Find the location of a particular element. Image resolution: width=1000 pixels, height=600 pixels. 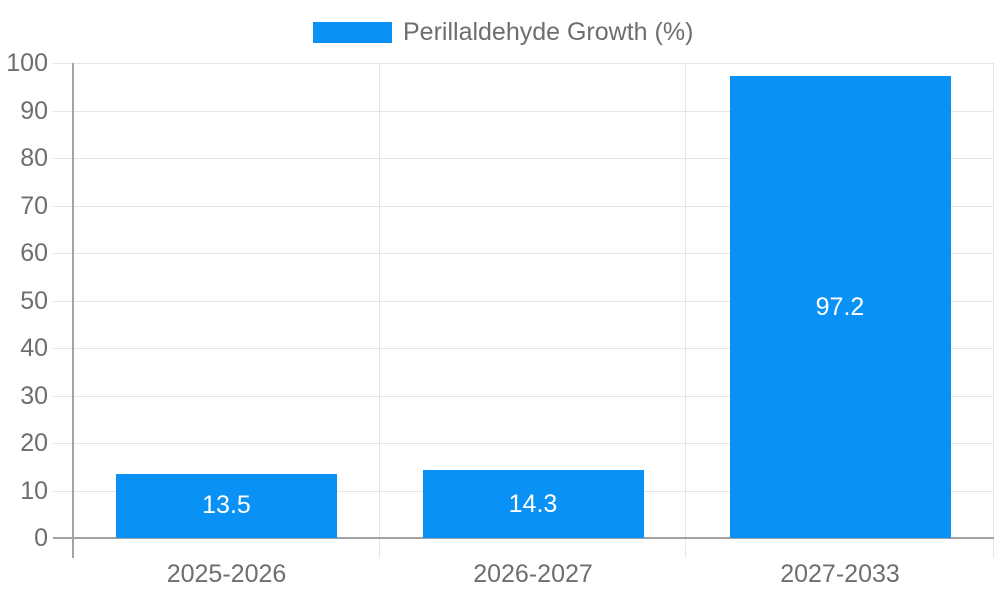

bar-value-label: 14.3 is located at coordinates (533, 503).